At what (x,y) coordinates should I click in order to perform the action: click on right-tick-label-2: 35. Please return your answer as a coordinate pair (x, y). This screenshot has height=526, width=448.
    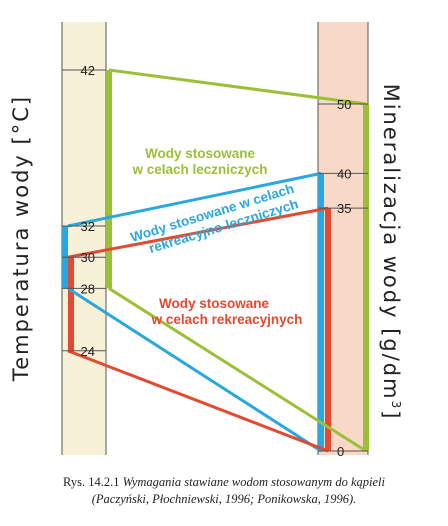
    Looking at the image, I should click on (344, 208).